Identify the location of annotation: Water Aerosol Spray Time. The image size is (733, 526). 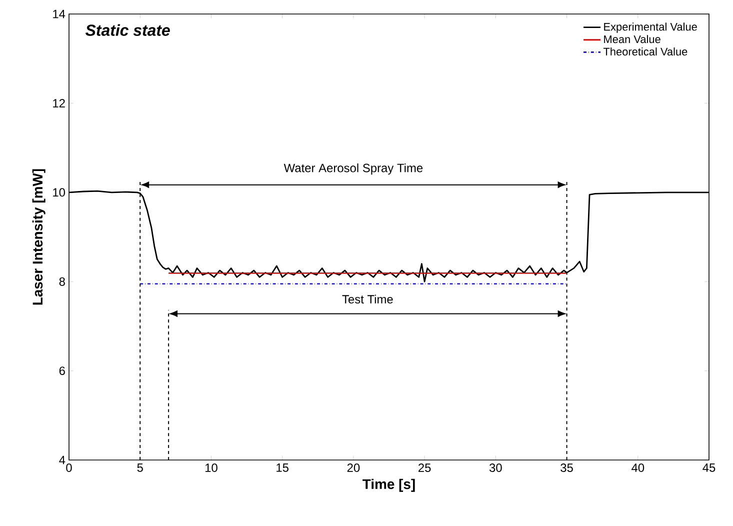
(353, 169).